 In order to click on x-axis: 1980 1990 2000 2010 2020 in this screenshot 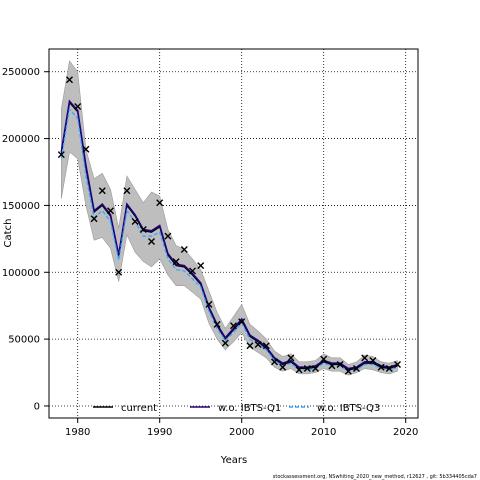, I will do `click(241, 428)`.